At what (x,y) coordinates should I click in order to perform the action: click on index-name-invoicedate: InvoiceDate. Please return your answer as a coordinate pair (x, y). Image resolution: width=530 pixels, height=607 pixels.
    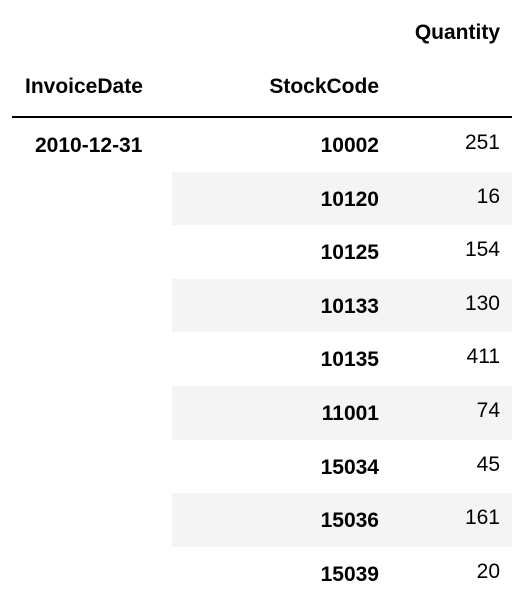
    Looking at the image, I should click on (84, 86).